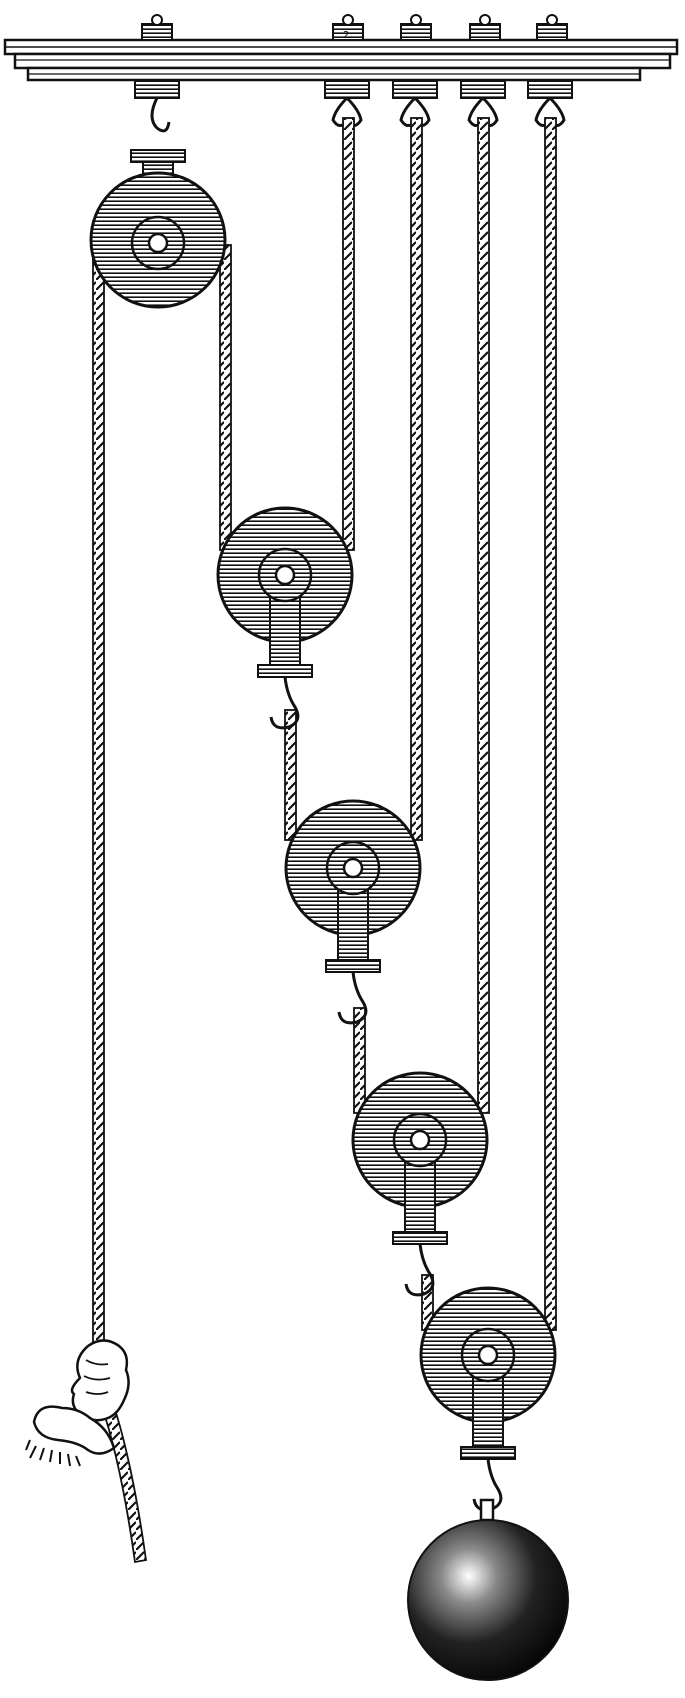 The width and height of the screenshot is (685, 1698). Describe the element at coordinates (358, 114) in the screenshot. I see `ceiling-hook-curls` at that location.